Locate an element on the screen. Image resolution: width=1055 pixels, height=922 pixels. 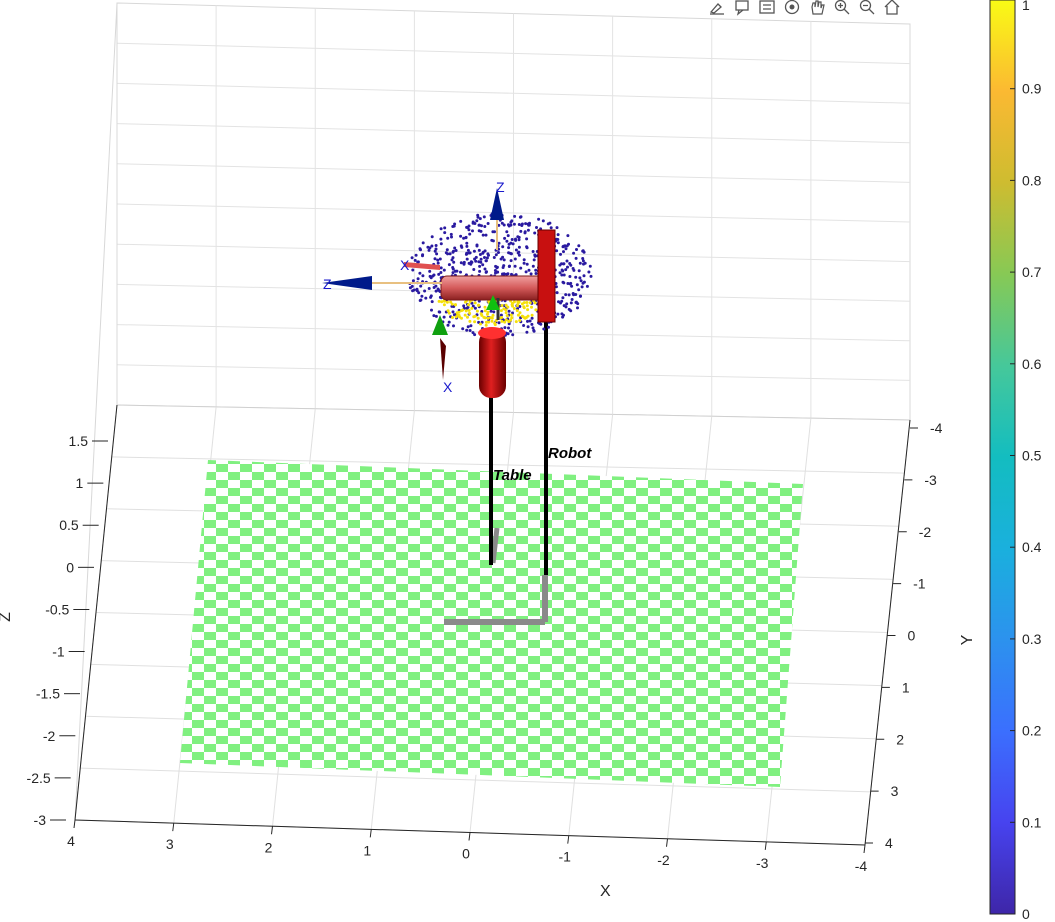
end-effector-frame is located at coordinates (413, 284).